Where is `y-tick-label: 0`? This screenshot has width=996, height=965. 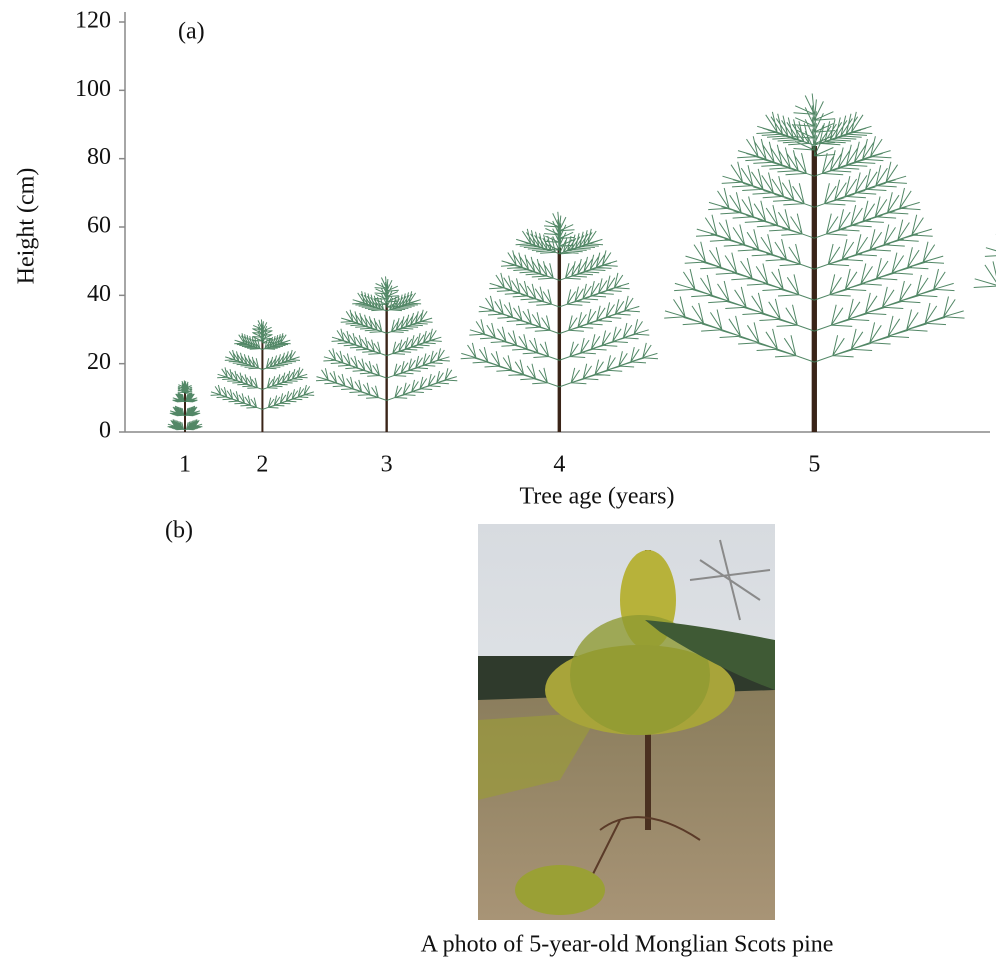 y-tick-label: 0 is located at coordinates (105, 431).